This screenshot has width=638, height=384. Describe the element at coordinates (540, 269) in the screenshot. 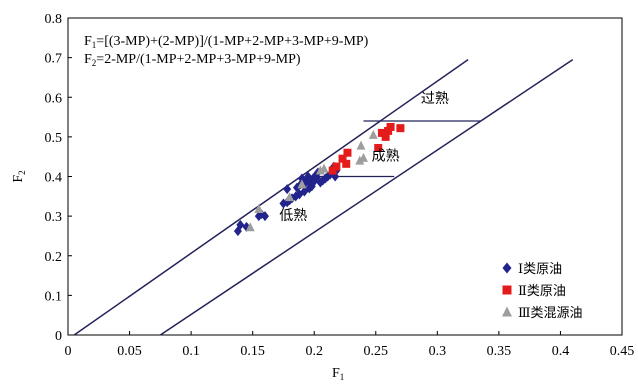

I see `legend-label: Ⅰ类原油` at that location.